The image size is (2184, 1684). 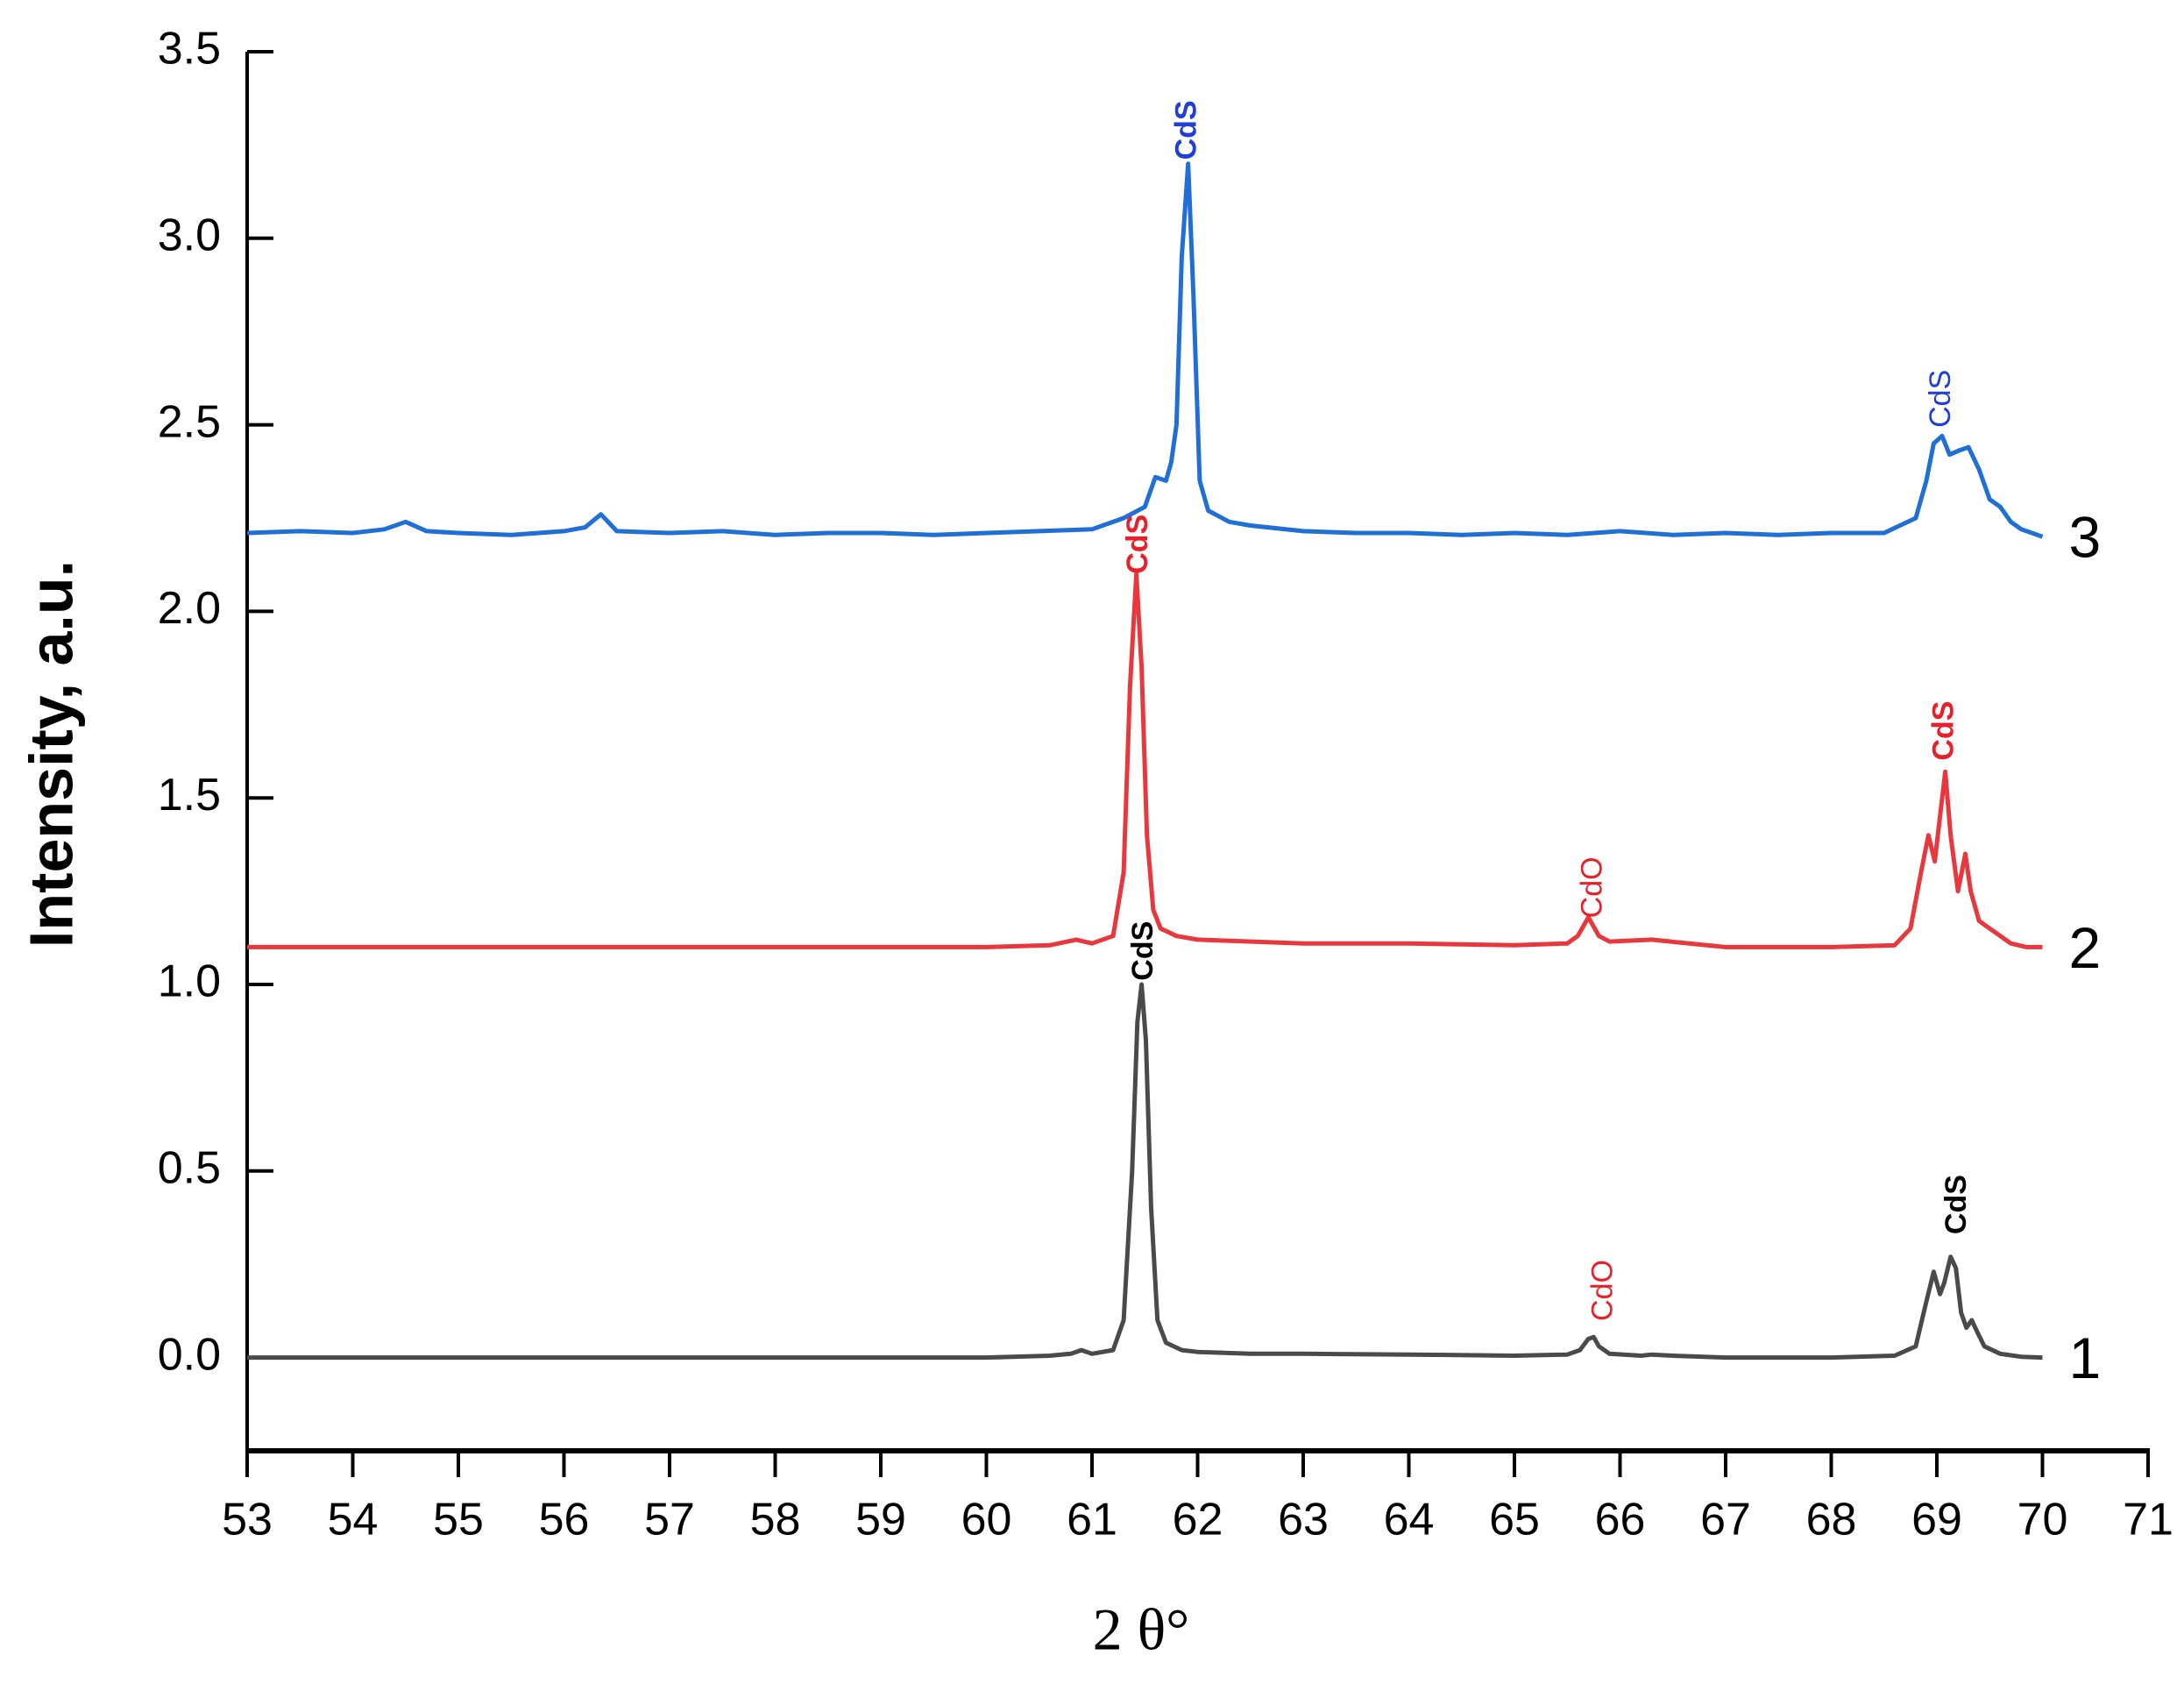 I want to click on y-tick-label: 3.5, so click(x=189, y=50).